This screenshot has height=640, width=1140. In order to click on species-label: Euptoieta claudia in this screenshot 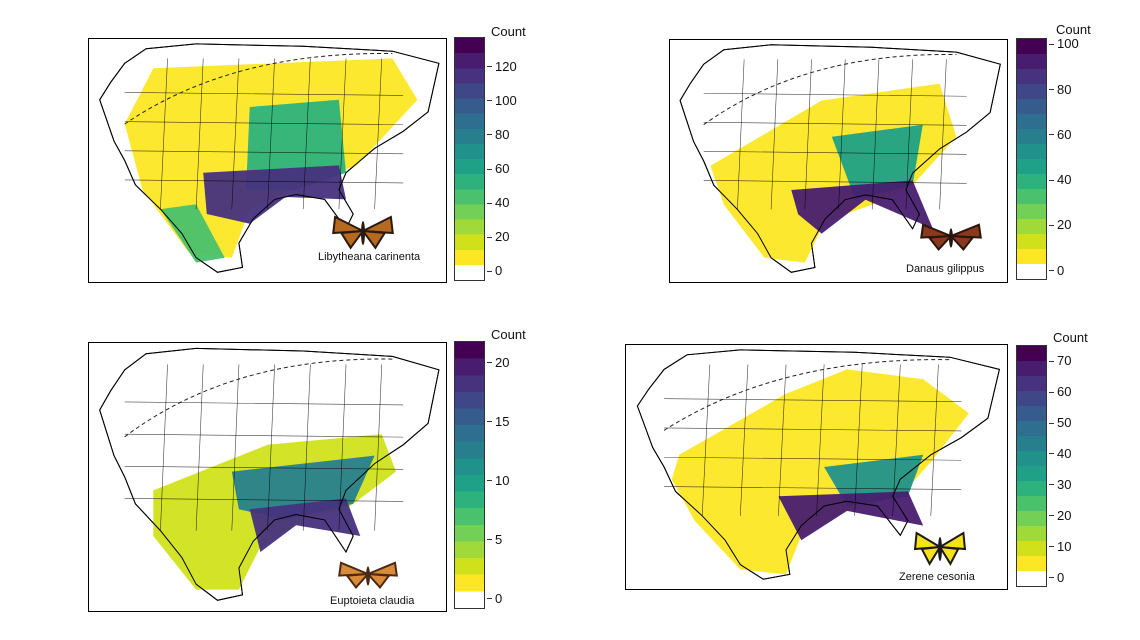, I will do `click(372, 601)`.